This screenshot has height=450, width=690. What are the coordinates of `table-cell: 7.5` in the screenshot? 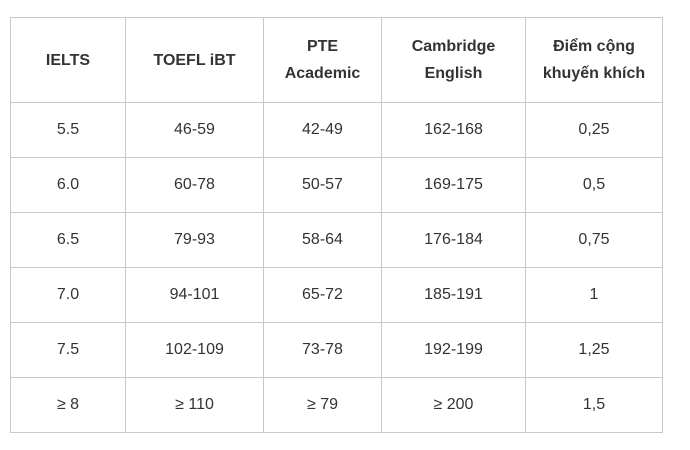 It's located at (68, 350).